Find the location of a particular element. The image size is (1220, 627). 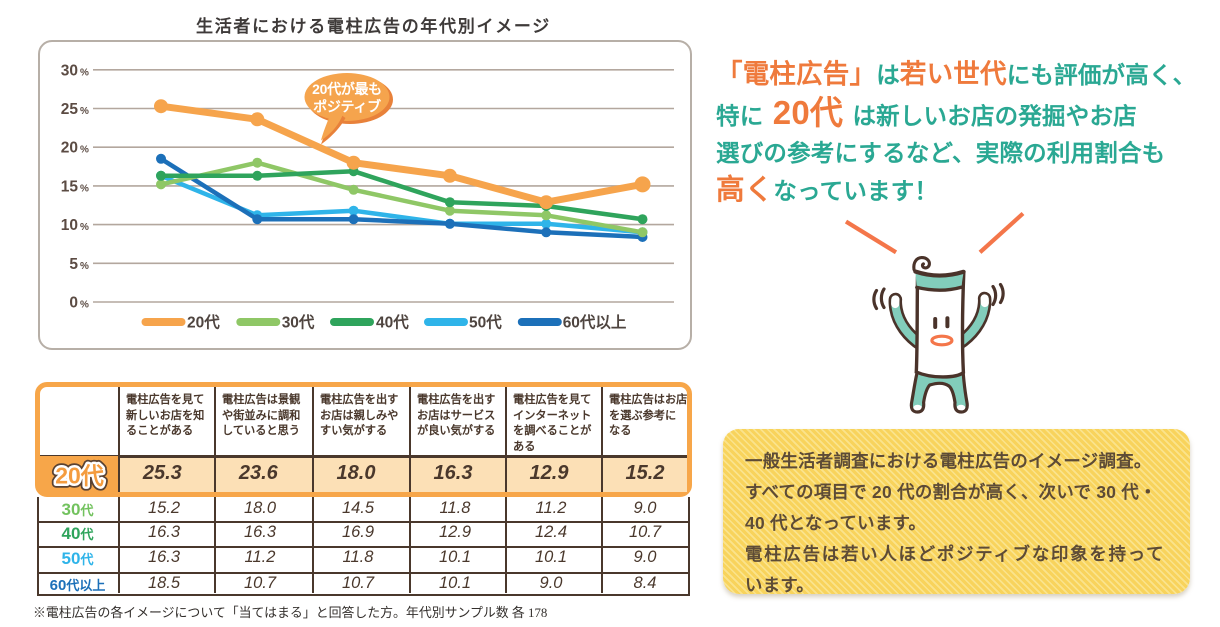

svg-text: 20代が最も is located at coordinates (347, 89).